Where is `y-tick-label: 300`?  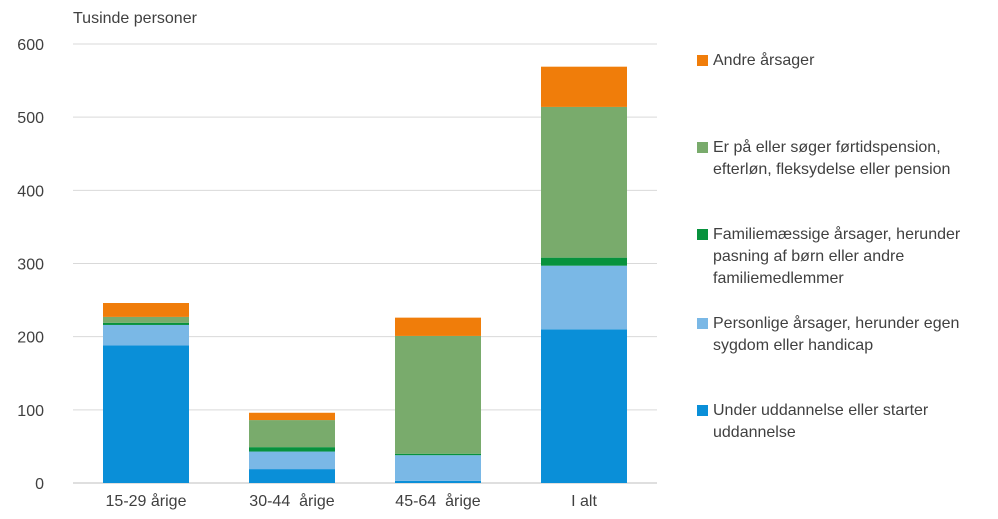
y-tick-label: 300 is located at coordinates (30, 265).